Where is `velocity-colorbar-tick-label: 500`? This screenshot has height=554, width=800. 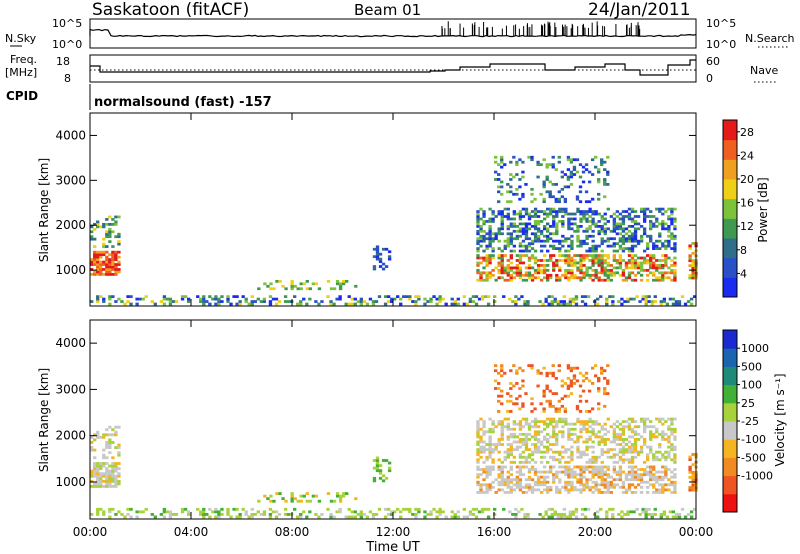
velocity-colorbar-tick-label: 500 is located at coordinates (751, 366).